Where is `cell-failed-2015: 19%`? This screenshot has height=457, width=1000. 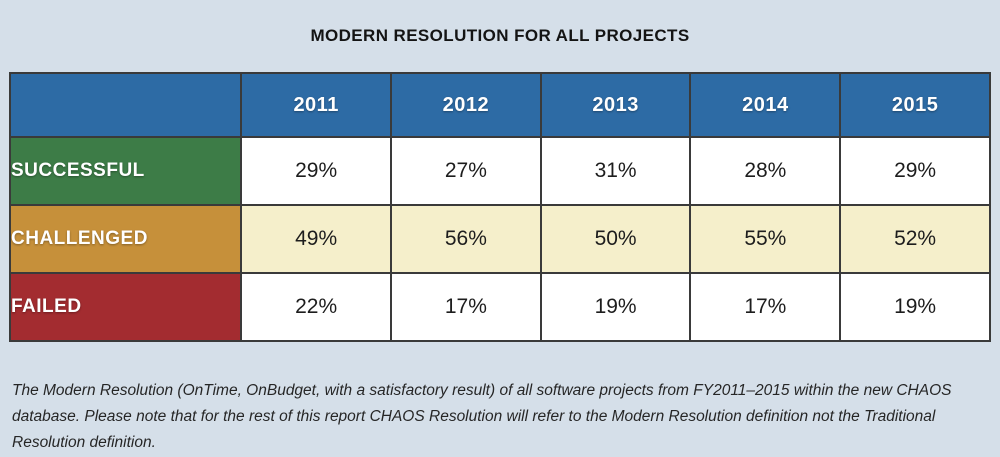 cell-failed-2015: 19% is located at coordinates (915, 307).